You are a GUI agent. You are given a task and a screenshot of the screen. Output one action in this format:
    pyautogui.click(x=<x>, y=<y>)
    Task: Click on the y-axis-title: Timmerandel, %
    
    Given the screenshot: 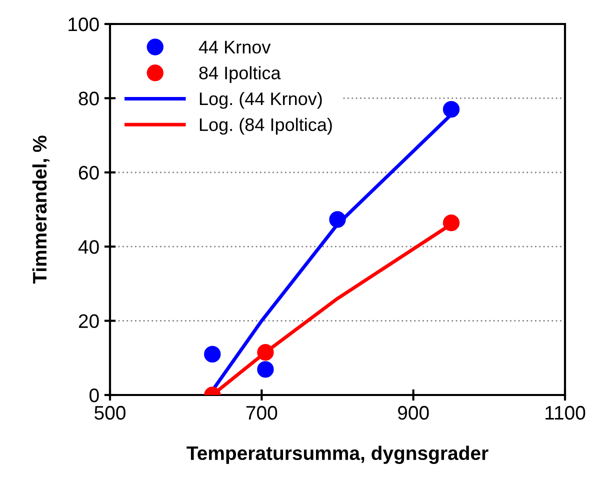 What is the action you would take?
    pyautogui.click(x=41, y=210)
    